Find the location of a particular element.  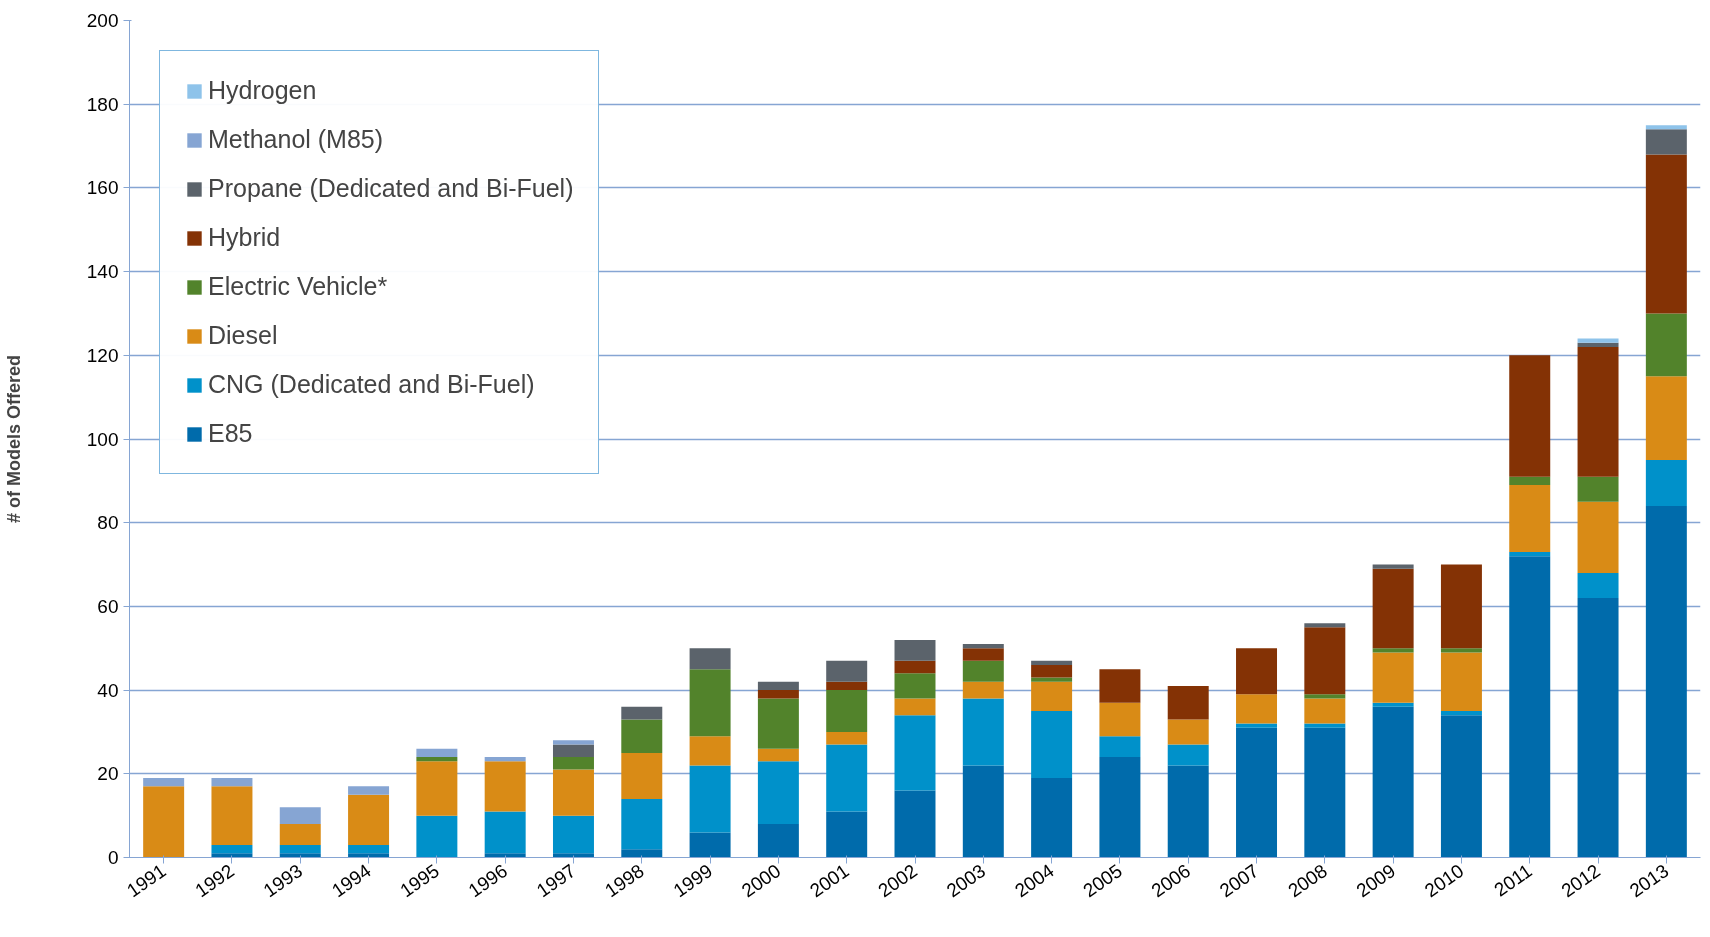

y-tick-label: 160 is located at coordinates (102, 188).